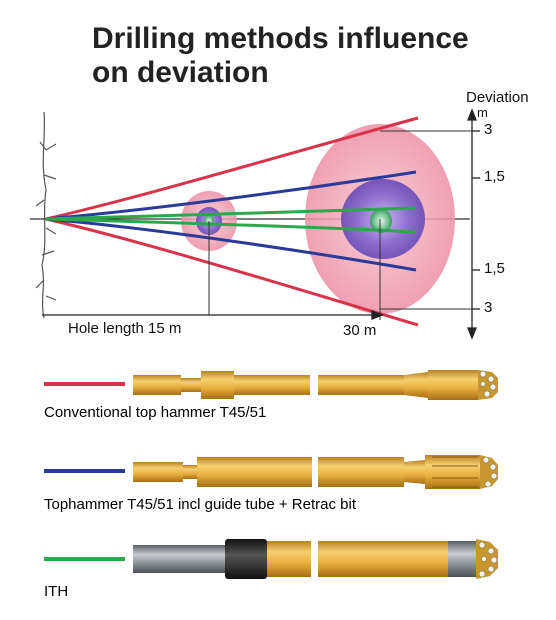 The height and width of the screenshot is (620, 556). What do you see at coordinates (315, 472) in the screenshot?
I see `drill-string-guide-tube` at bounding box center [315, 472].